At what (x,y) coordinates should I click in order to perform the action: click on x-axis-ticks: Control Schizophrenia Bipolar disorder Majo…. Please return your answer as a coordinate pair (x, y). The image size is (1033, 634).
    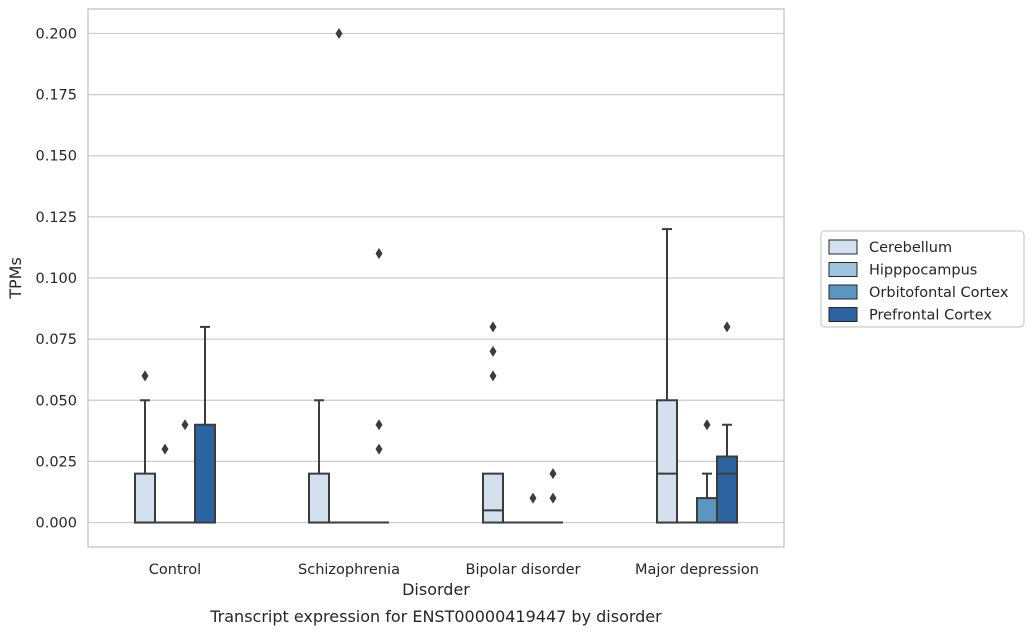
    Looking at the image, I should click on (454, 570).